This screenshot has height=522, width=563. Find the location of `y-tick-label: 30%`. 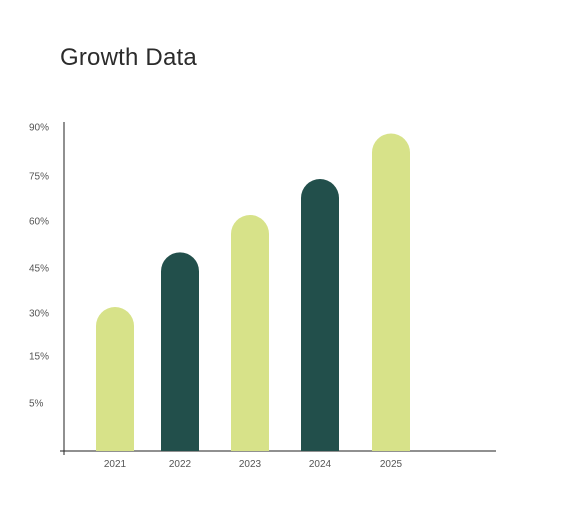

y-tick-label: 30% is located at coordinates (39, 314).